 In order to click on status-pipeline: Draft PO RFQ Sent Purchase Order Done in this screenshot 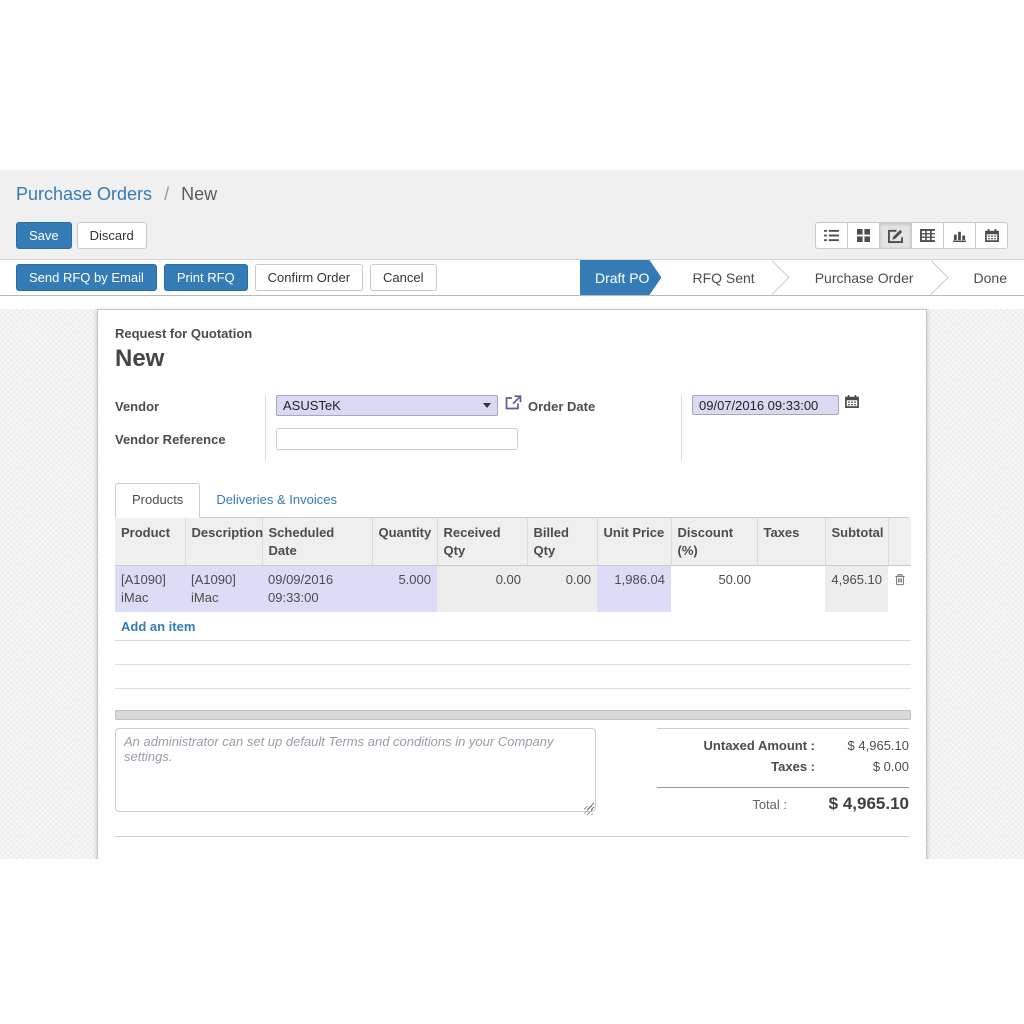, I will do `click(802, 277)`.